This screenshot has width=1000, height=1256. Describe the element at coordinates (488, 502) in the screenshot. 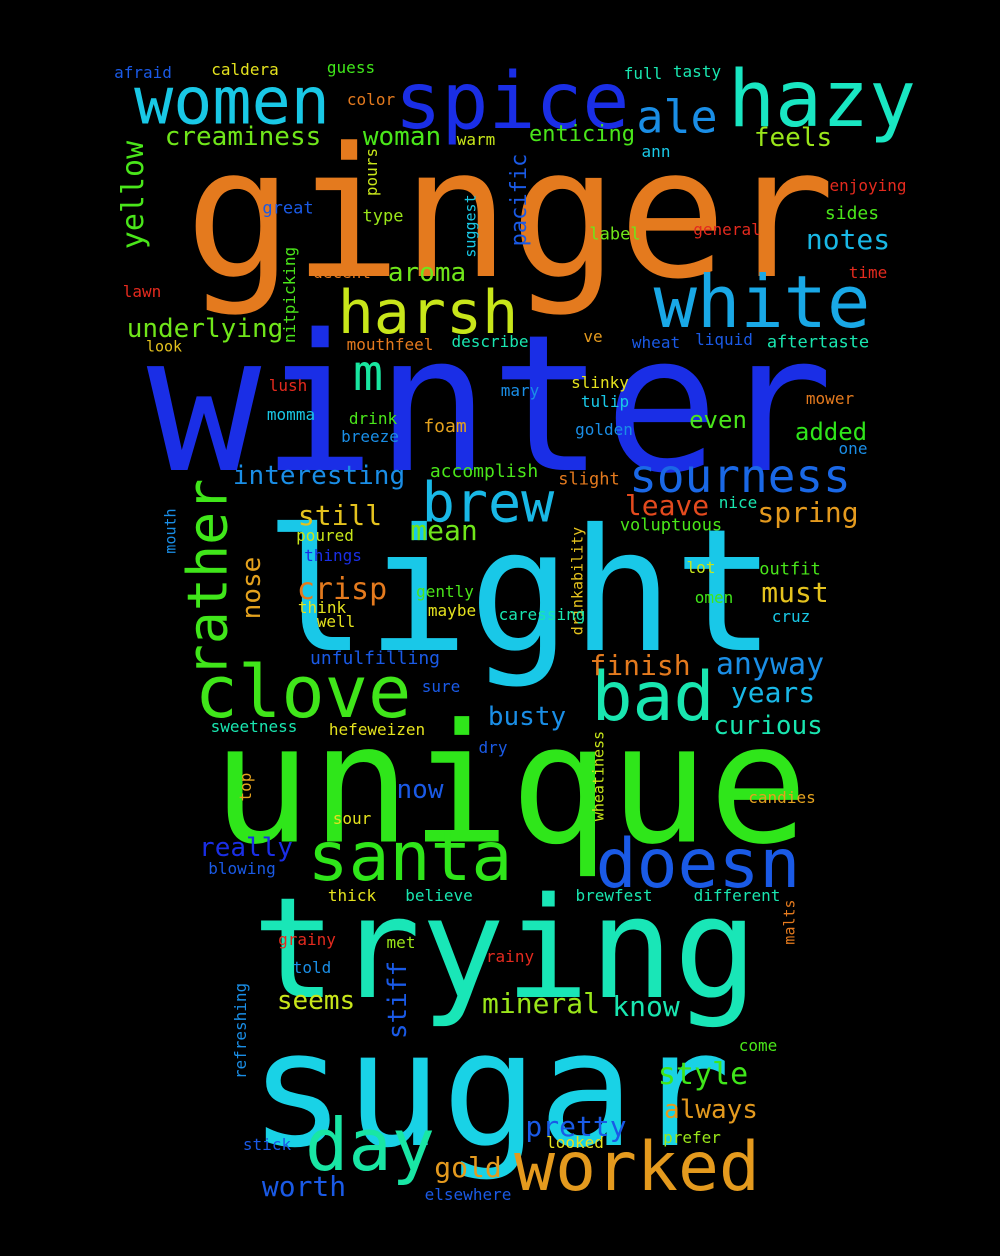

I see `word-brew: brew` at that location.